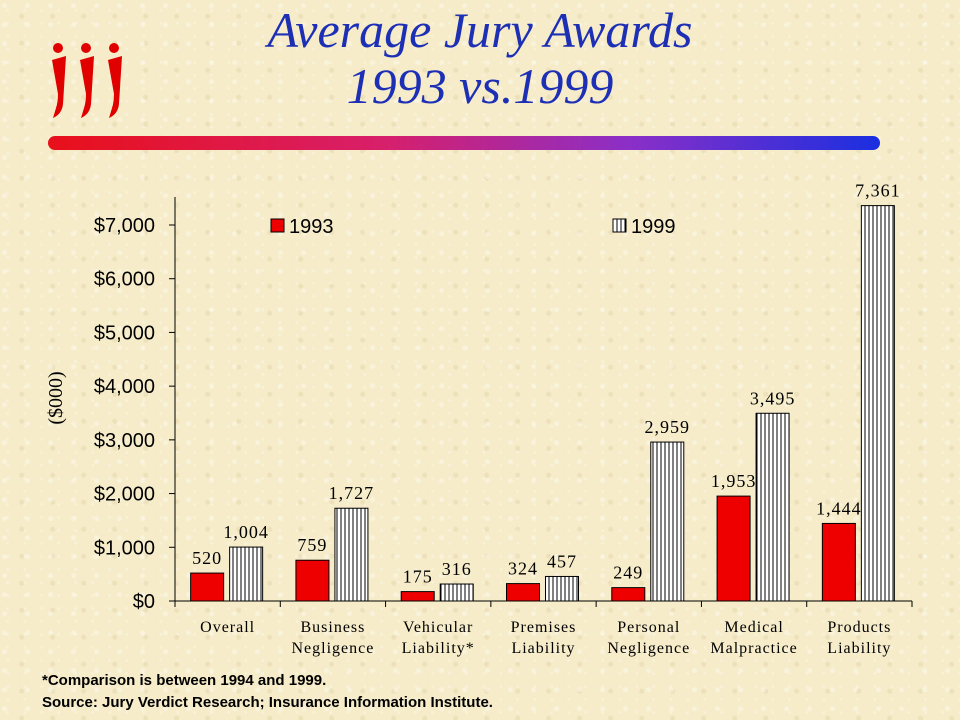 Image resolution: width=960 pixels, height=720 pixels. Describe the element at coordinates (438, 648) in the screenshot. I see `x-tick-label: Liability*` at that location.